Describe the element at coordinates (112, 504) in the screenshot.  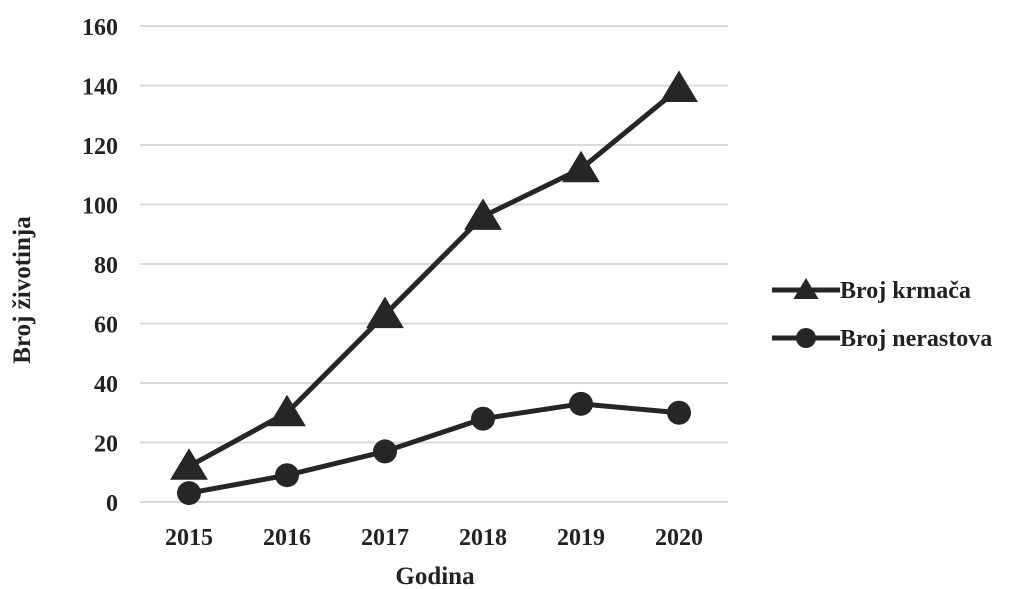
I see `y-tick-label: 0` at that location.